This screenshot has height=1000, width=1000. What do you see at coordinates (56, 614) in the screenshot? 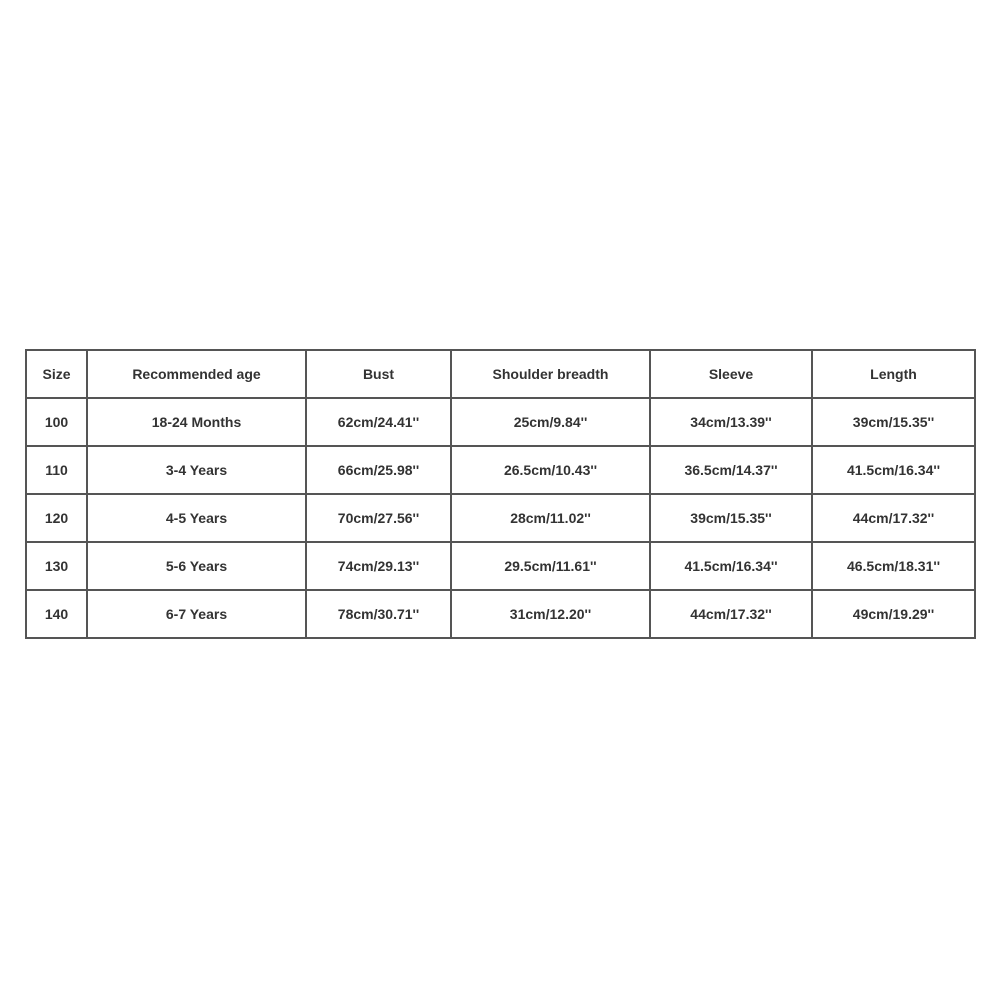
I see `cell-size: 140` at bounding box center [56, 614].